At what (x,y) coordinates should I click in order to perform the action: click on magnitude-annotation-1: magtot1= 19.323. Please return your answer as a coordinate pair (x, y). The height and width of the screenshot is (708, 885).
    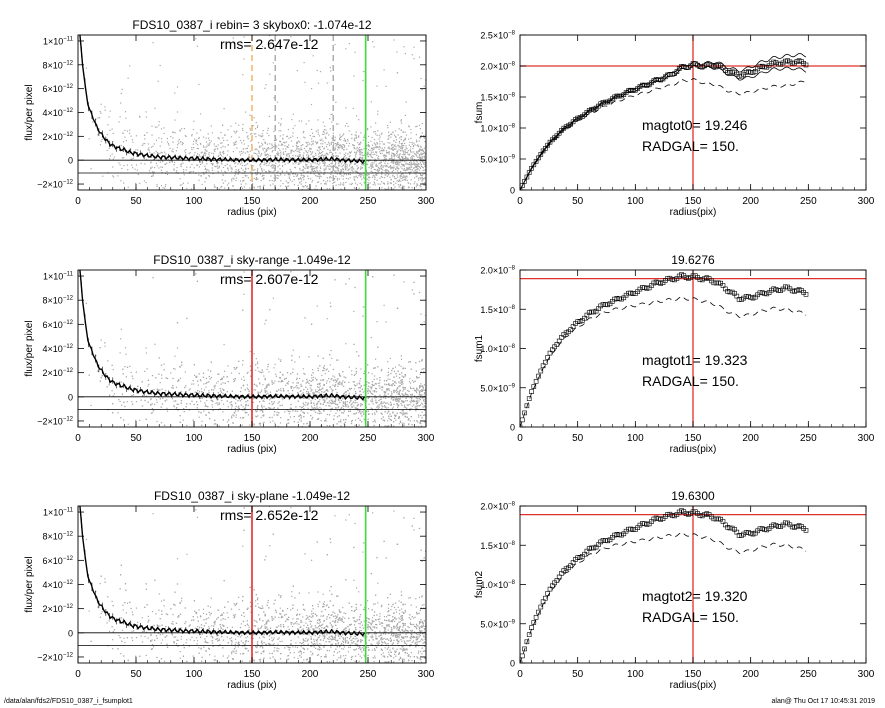
    Looking at the image, I should click on (695, 360).